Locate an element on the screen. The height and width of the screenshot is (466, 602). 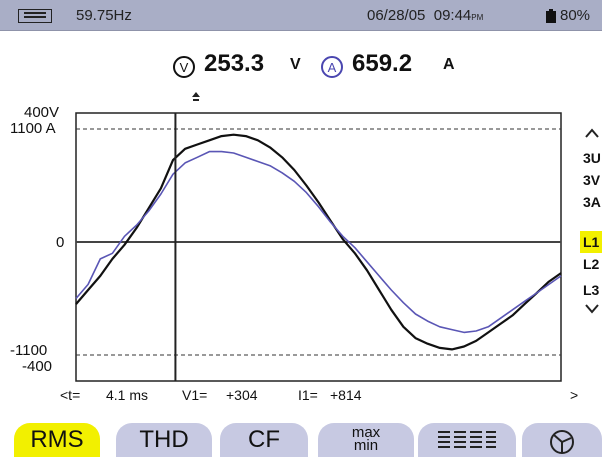
side-item-l3: L3 is located at coordinates (591, 290).